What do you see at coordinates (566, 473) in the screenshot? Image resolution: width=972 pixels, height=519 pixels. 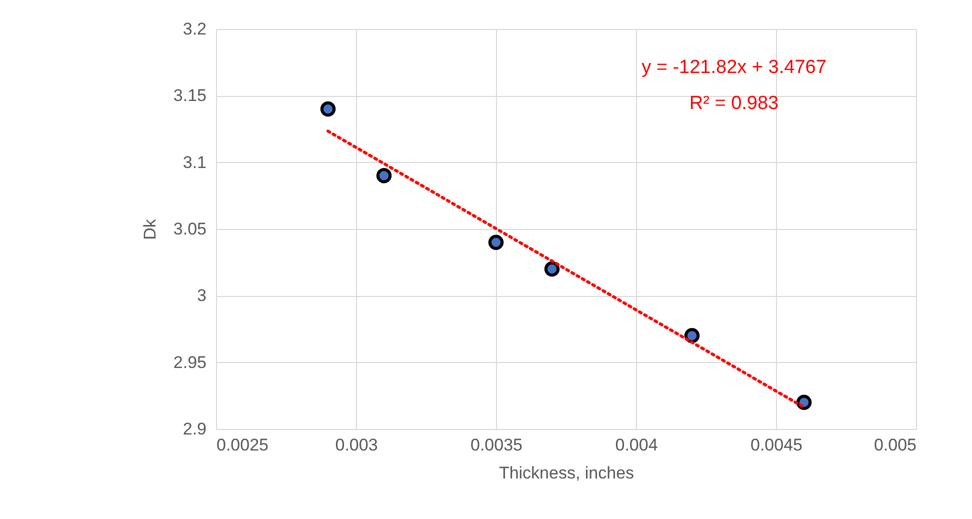 I see `x-axis-title: Thickness, inches` at bounding box center [566, 473].